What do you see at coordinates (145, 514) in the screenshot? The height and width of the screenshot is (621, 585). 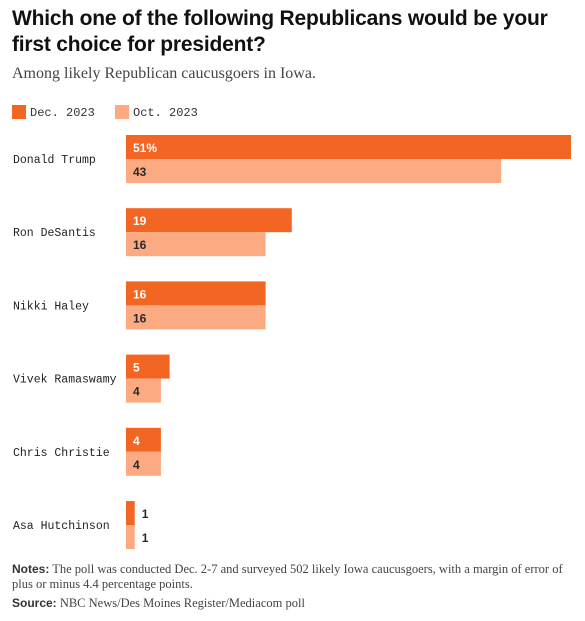 I see `data-label-dec-asa-hutchinson: 1` at bounding box center [145, 514].